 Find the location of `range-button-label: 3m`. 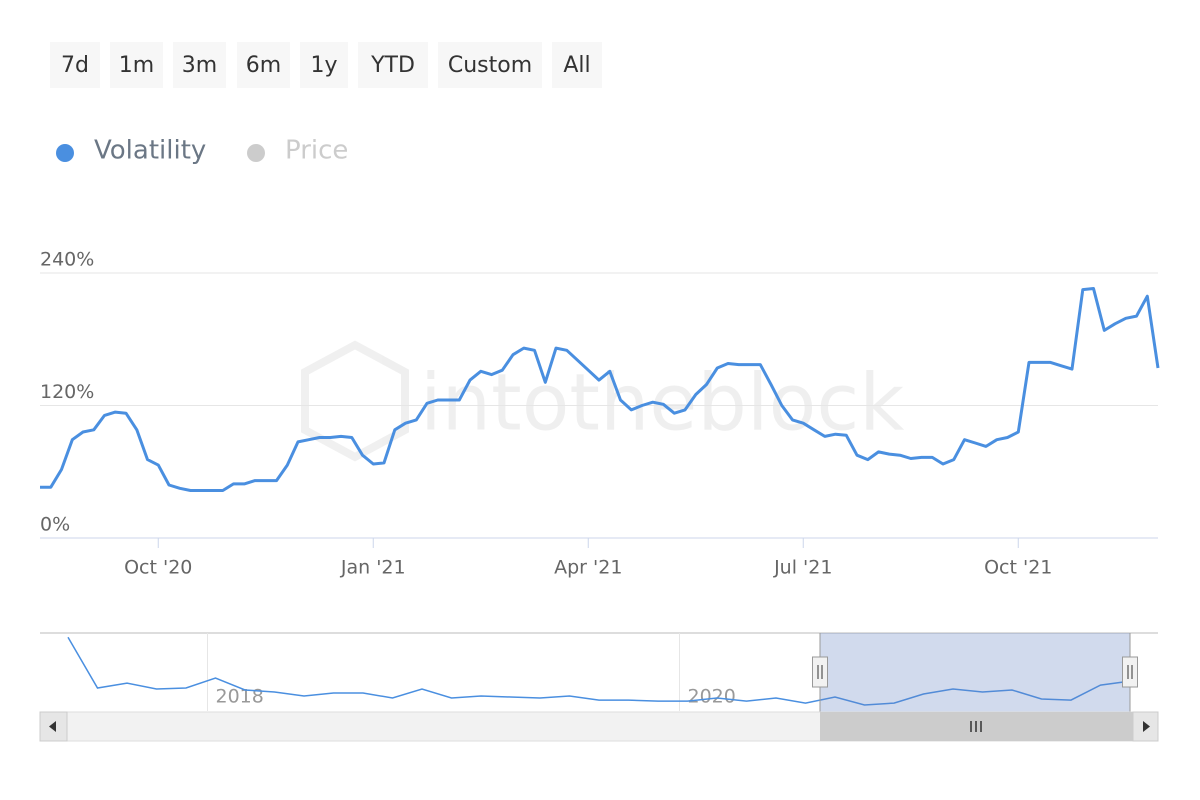

range-button-label: 3m is located at coordinates (199, 65).